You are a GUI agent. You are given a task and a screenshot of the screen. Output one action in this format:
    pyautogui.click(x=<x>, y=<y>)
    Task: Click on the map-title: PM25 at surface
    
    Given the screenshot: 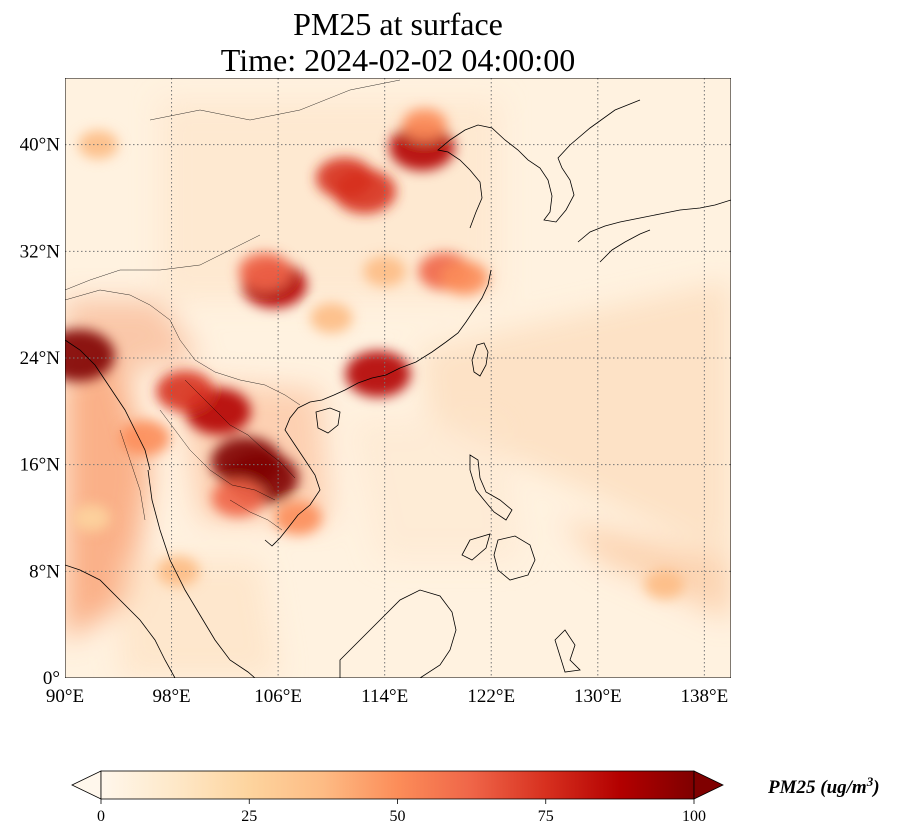 What is the action you would take?
    pyautogui.click(x=398, y=24)
    